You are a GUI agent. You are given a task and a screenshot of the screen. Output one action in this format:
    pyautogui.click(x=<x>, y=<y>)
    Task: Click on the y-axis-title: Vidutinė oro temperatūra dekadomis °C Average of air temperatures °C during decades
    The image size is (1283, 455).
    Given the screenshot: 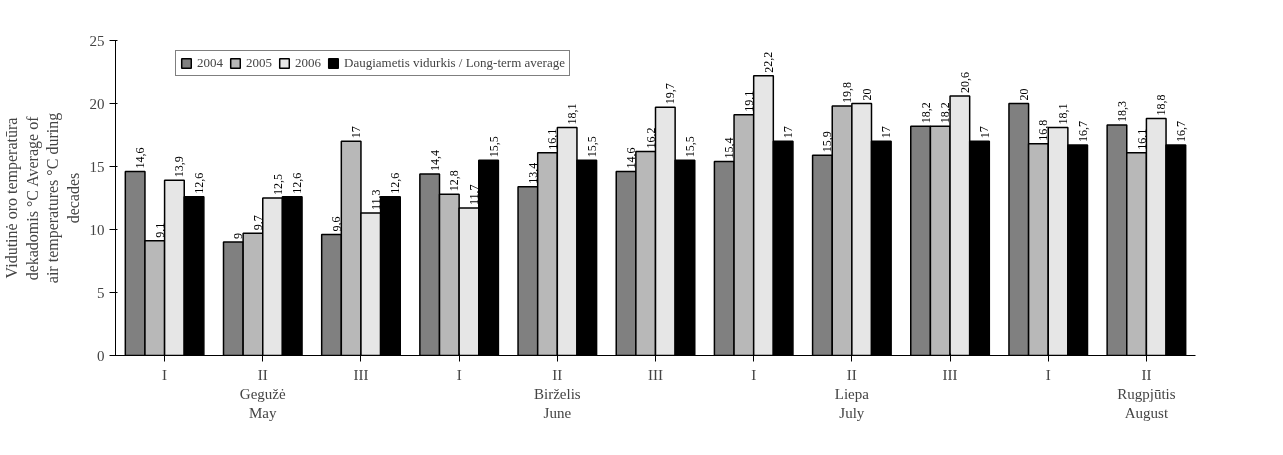 What is the action you would take?
    pyautogui.click(x=42, y=198)
    